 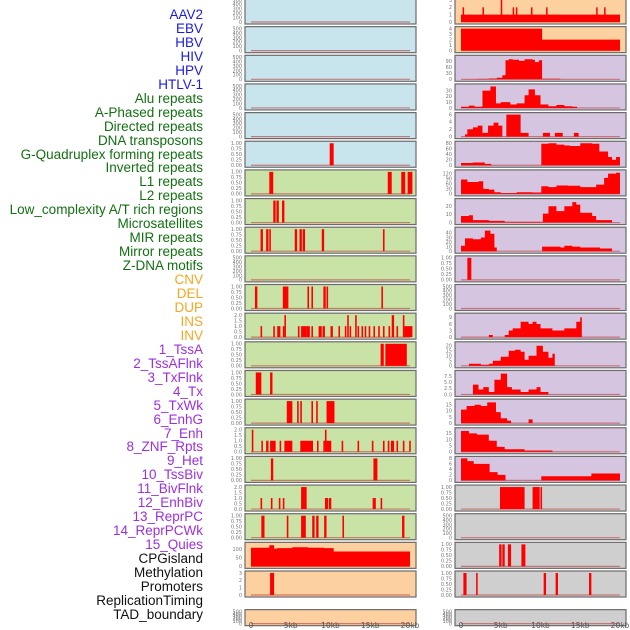 What do you see at coordinates (172, 475) in the screenshot?
I see `track-label: 10_TssBiv` at bounding box center [172, 475].